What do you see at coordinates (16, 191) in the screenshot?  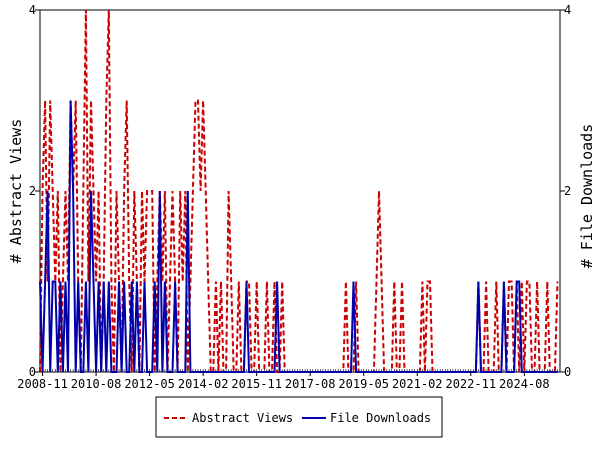 I see `left-axis-title: # Abstract Views` at bounding box center [16, 191].